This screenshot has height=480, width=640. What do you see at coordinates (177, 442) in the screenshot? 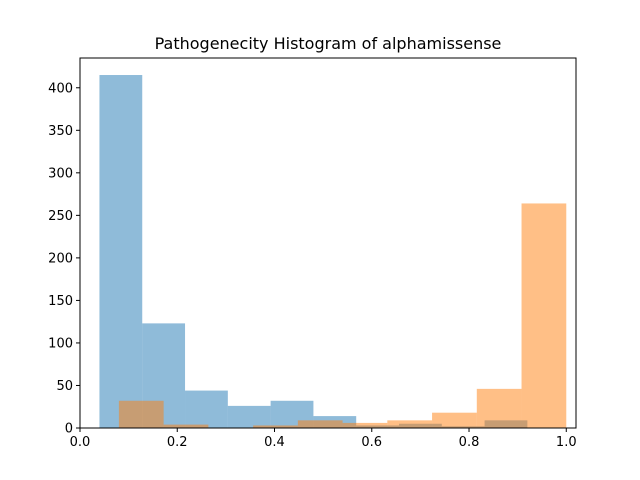
I see `x-tick-label: 0.2` at bounding box center [177, 442].